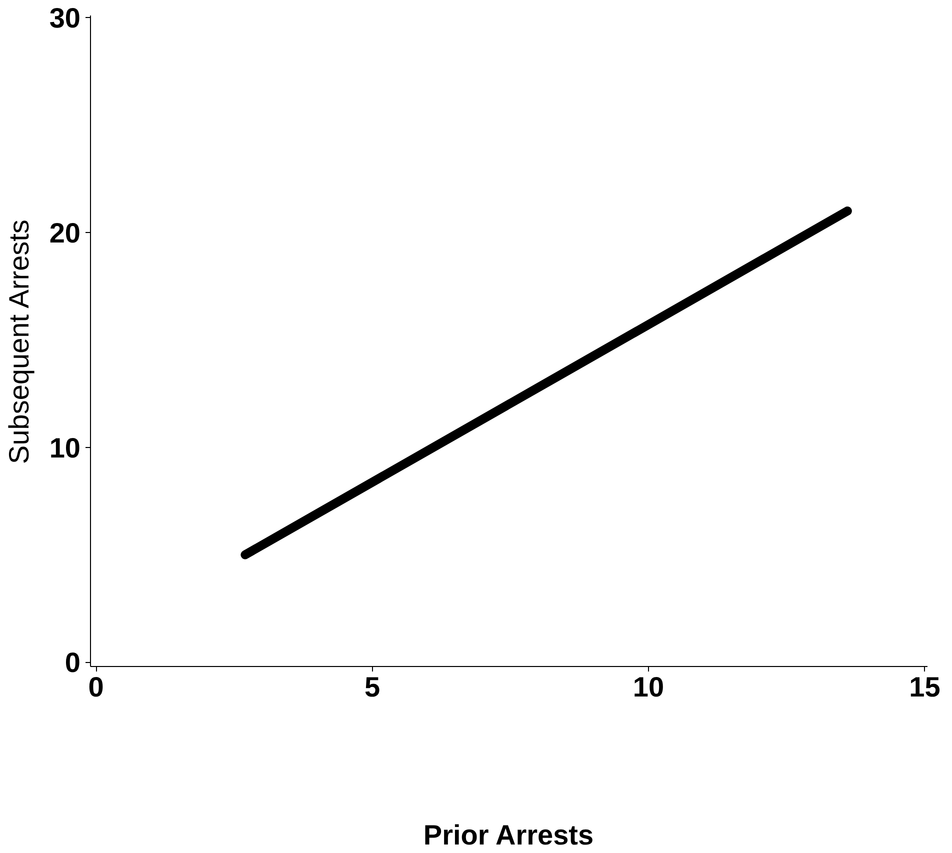  Describe the element at coordinates (96, 687) in the screenshot. I see `x-tick-label: 0` at that location.